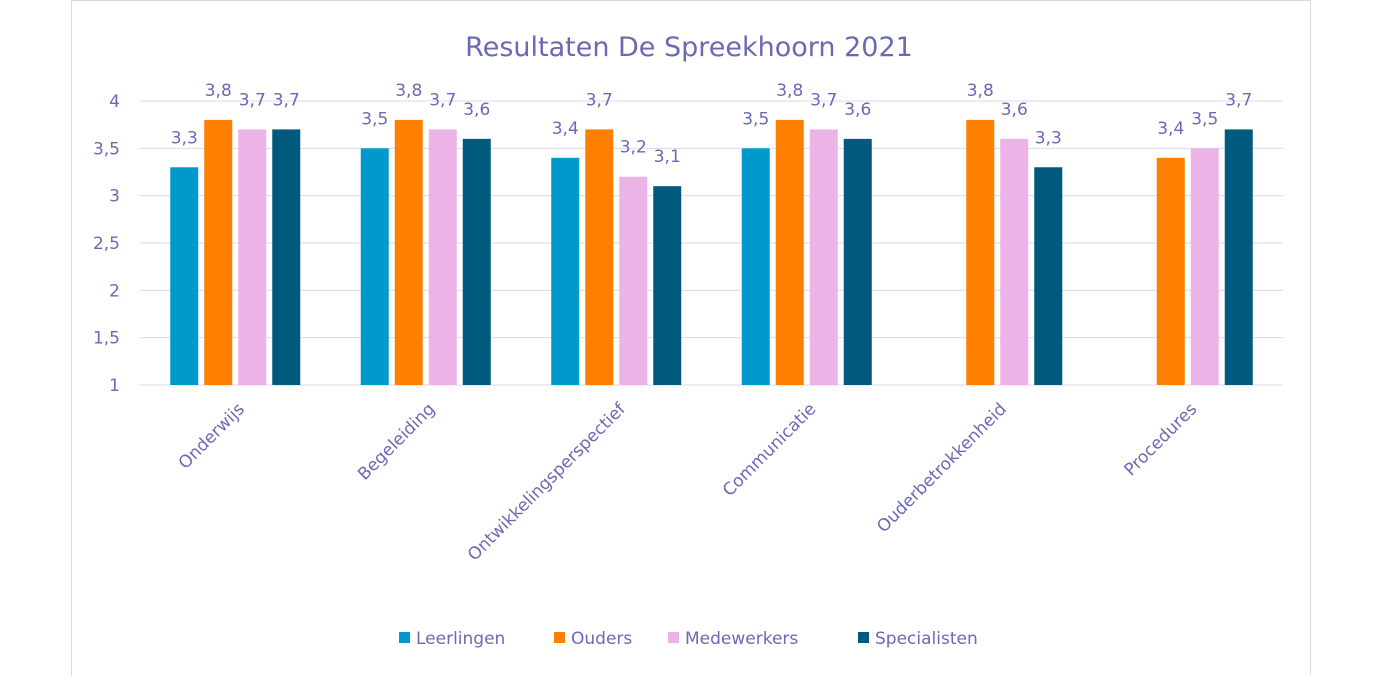 Image resolution: width=1384 pixels, height=676 pixels. Describe the element at coordinates (114, 291) in the screenshot. I see `y-tick-label: 2` at that location.